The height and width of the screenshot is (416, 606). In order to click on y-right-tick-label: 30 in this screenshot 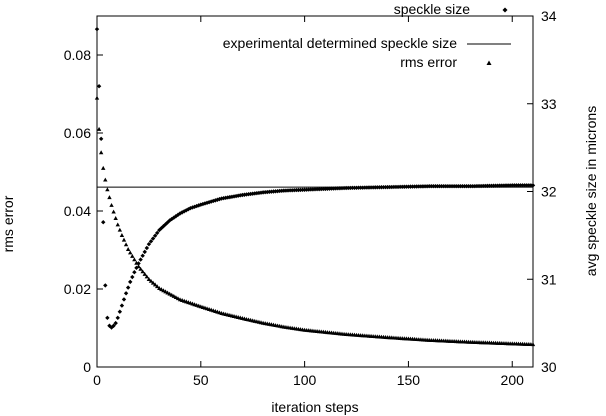, I will do `click(549, 367)`.